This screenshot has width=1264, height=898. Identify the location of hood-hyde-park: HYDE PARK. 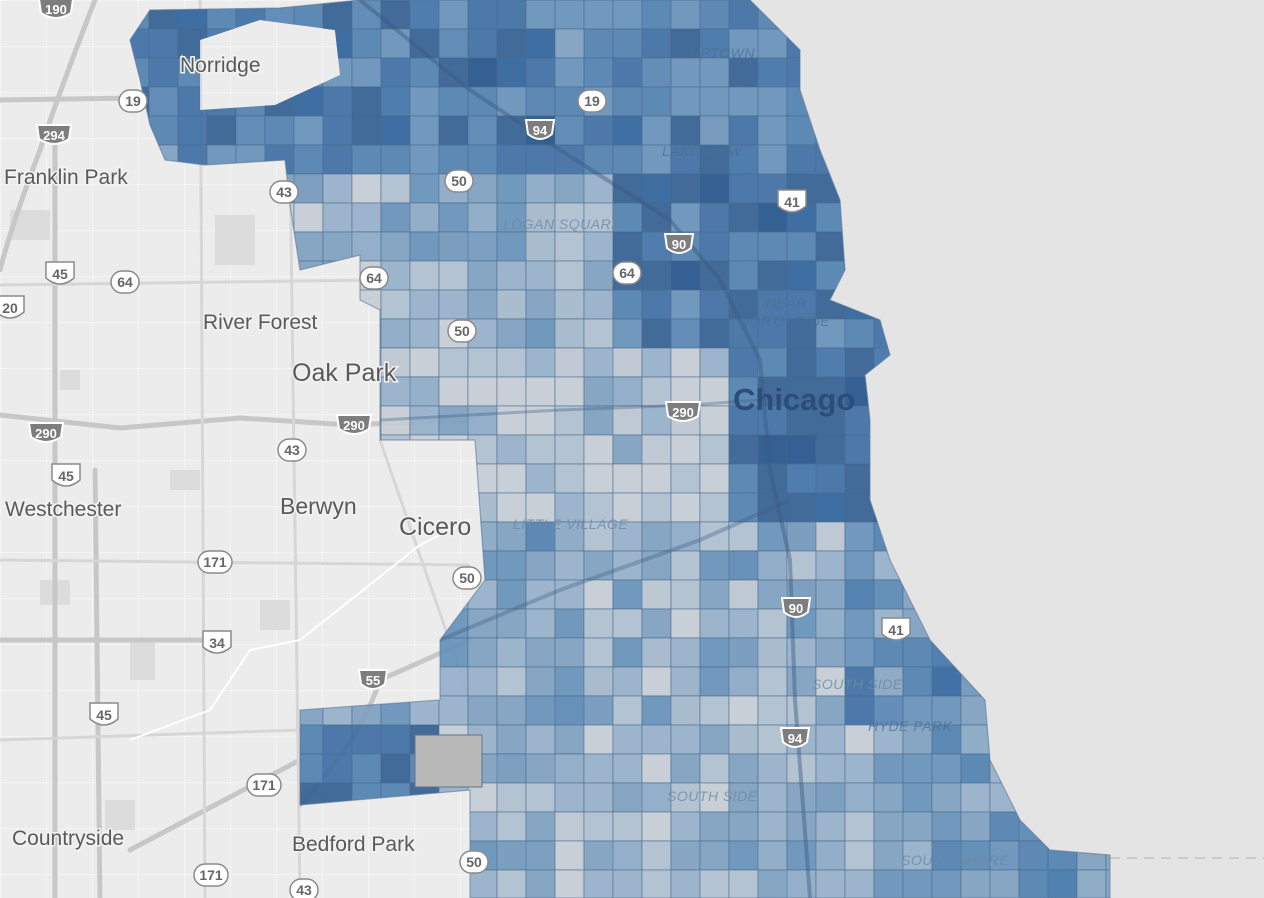
(910, 726).